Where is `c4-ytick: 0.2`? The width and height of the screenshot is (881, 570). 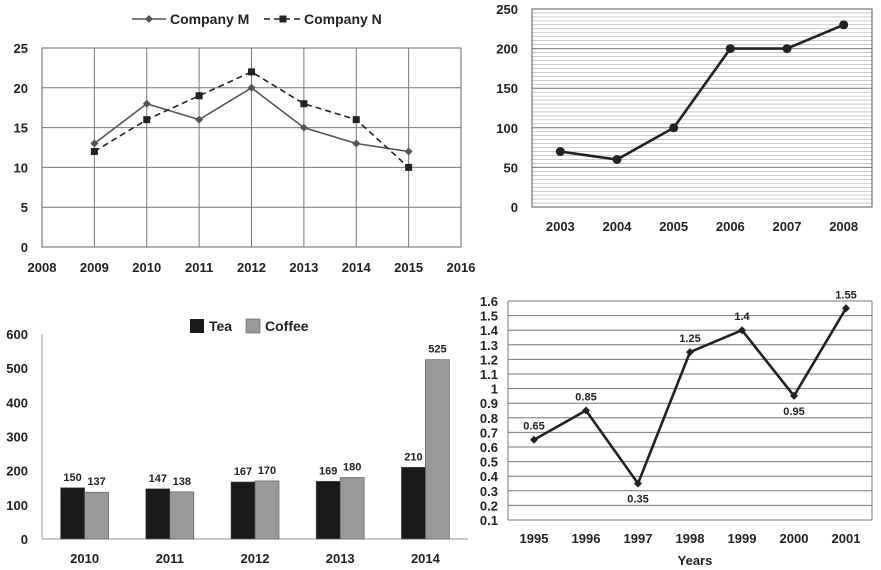
c4-ytick: 0.2 is located at coordinates (489, 505).